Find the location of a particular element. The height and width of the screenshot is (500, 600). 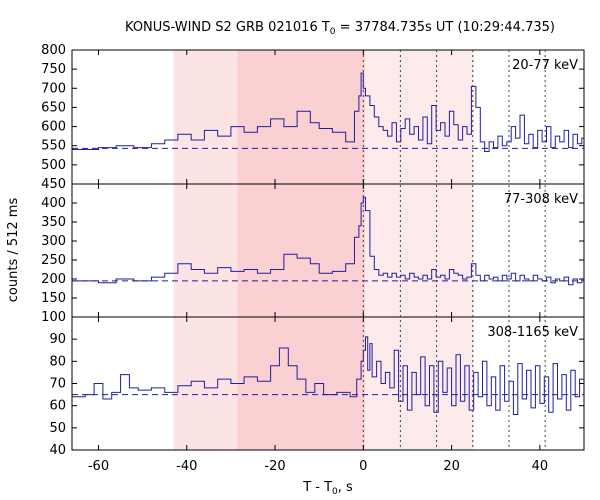

y-tick-label: 650 is located at coordinates (53, 107).